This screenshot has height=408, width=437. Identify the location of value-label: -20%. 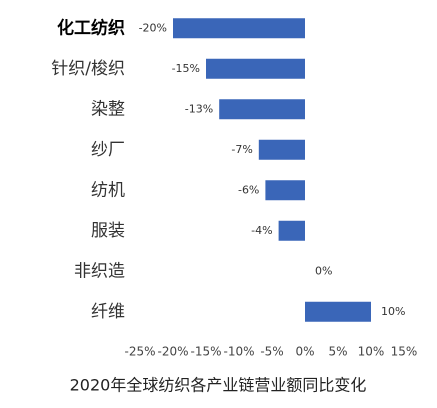
(153, 27).